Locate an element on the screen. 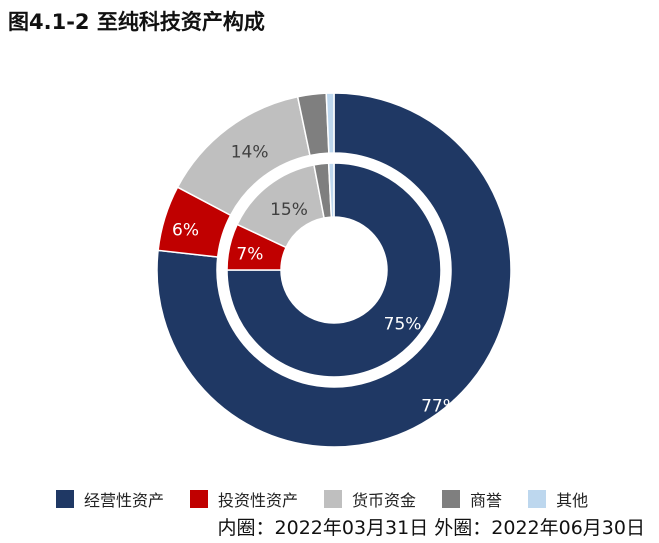  outer-slice-label-1: 6% is located at coordinates (185, 231).